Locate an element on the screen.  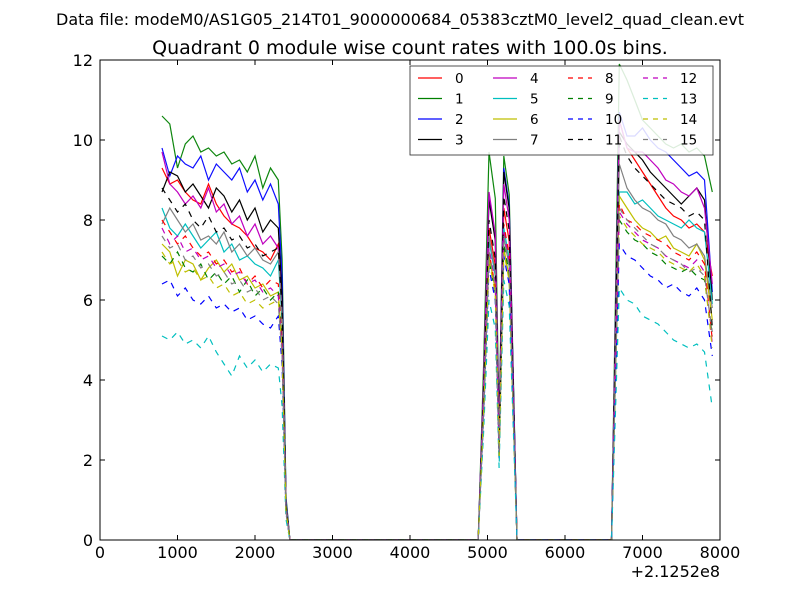
x-tick-label: 0 is located at coordinates (100, 552).